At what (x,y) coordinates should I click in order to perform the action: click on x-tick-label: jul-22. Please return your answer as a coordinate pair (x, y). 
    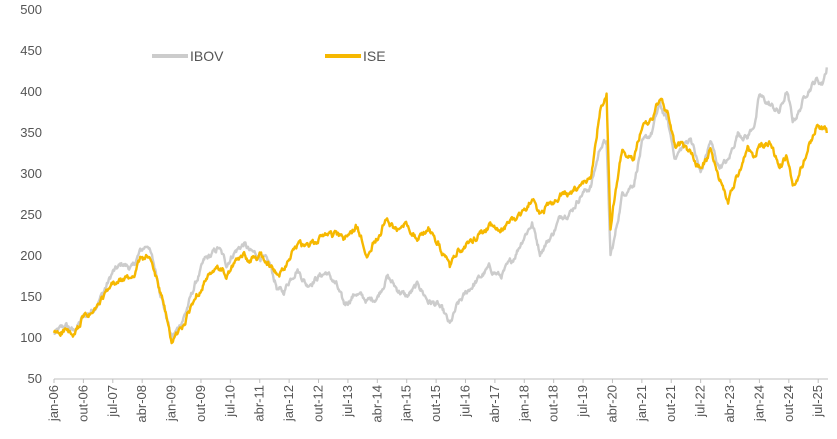
    Looking at the image, I should click on (700, 401).